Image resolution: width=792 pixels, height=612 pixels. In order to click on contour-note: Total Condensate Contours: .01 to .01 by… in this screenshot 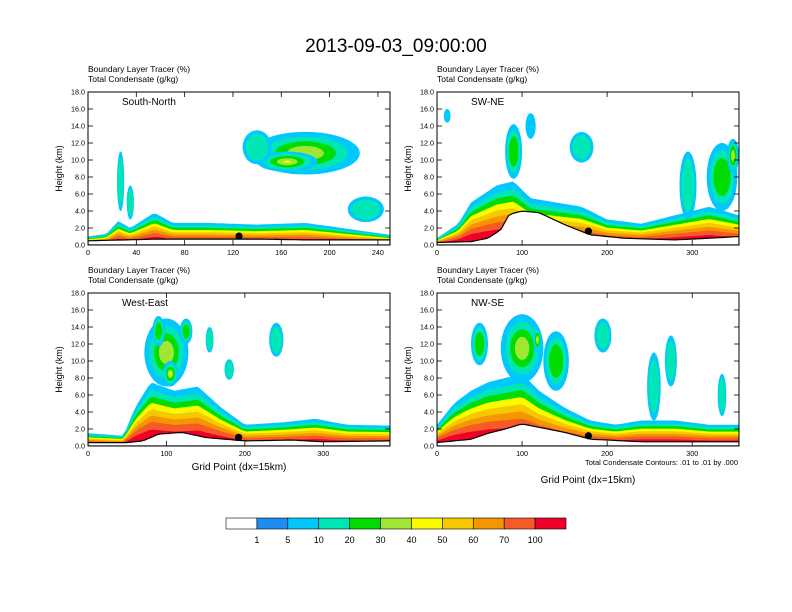, I will do `click(661, 462)`.